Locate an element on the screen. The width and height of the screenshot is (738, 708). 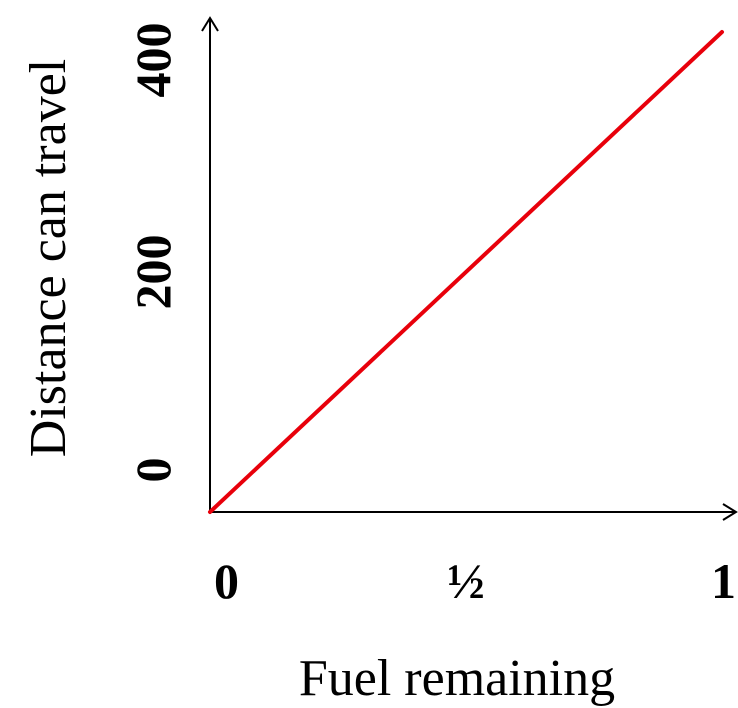
y-tick-labels: 0 200 400 is located at coordinates (153, 253).